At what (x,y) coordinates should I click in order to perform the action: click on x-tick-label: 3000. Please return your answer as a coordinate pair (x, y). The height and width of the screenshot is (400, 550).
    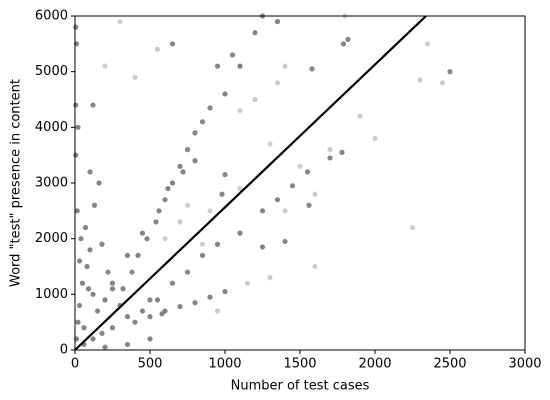
    Looking at the image, I should click on (524, 364).